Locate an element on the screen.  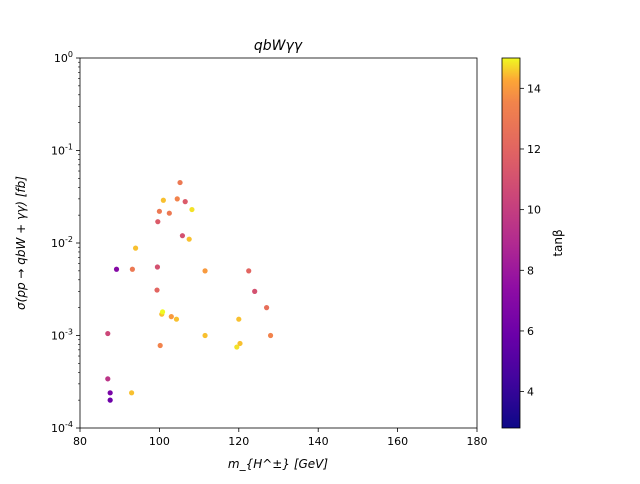
x-axis-label: m_{H^±} [GeV] is located at coordinates (278, 464).